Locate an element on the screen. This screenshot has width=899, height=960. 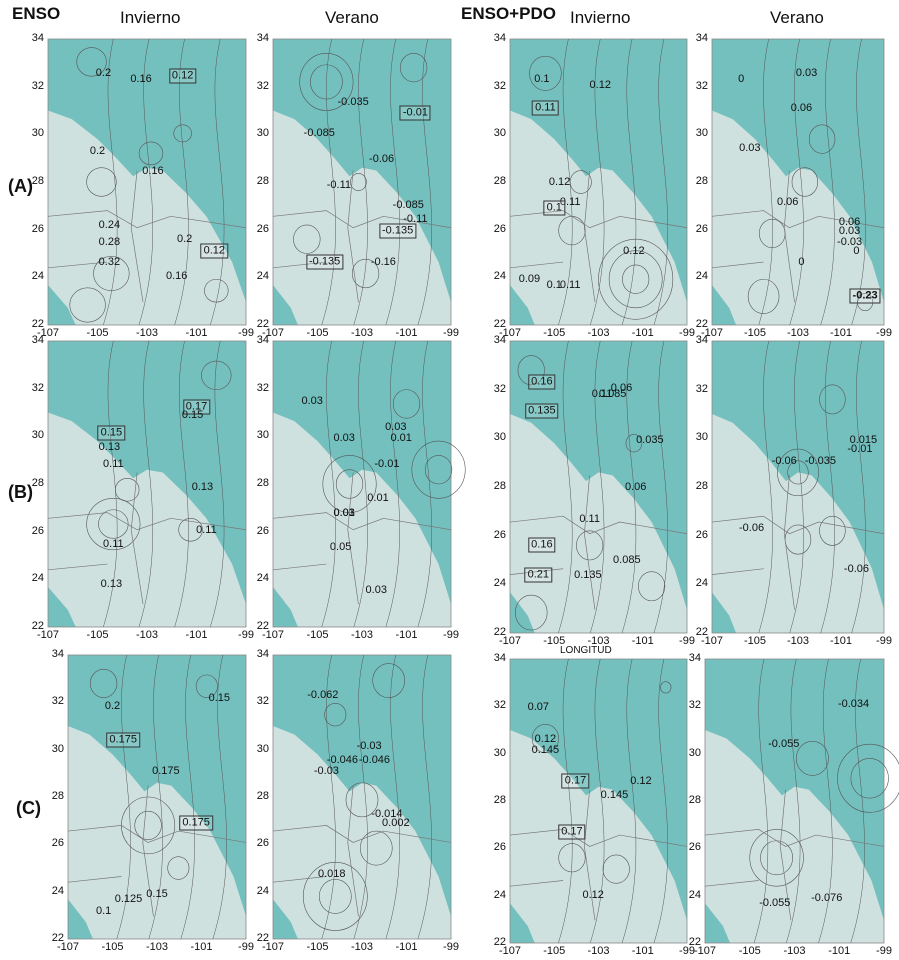
contour-value-label: 0.145 is located at coordinates (614, 795).